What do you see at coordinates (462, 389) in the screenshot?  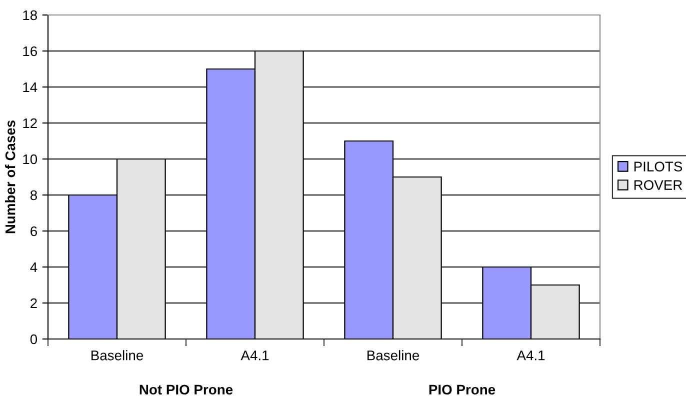 I see `text: PIO Prone` at bounding box center [462, 389].